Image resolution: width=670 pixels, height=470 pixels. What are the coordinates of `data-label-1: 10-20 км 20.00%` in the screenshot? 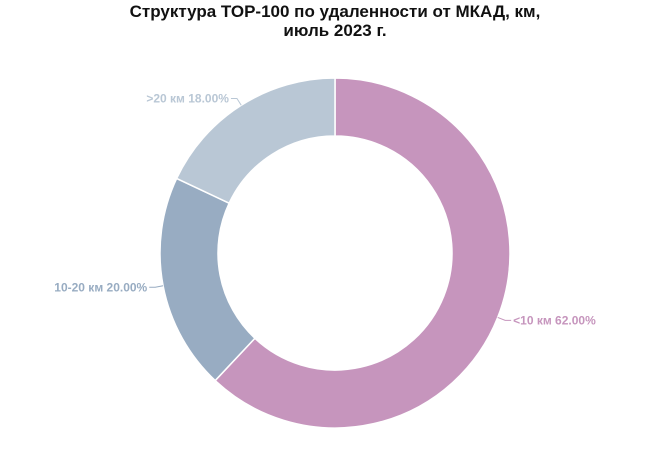 It's located at (100, 287).